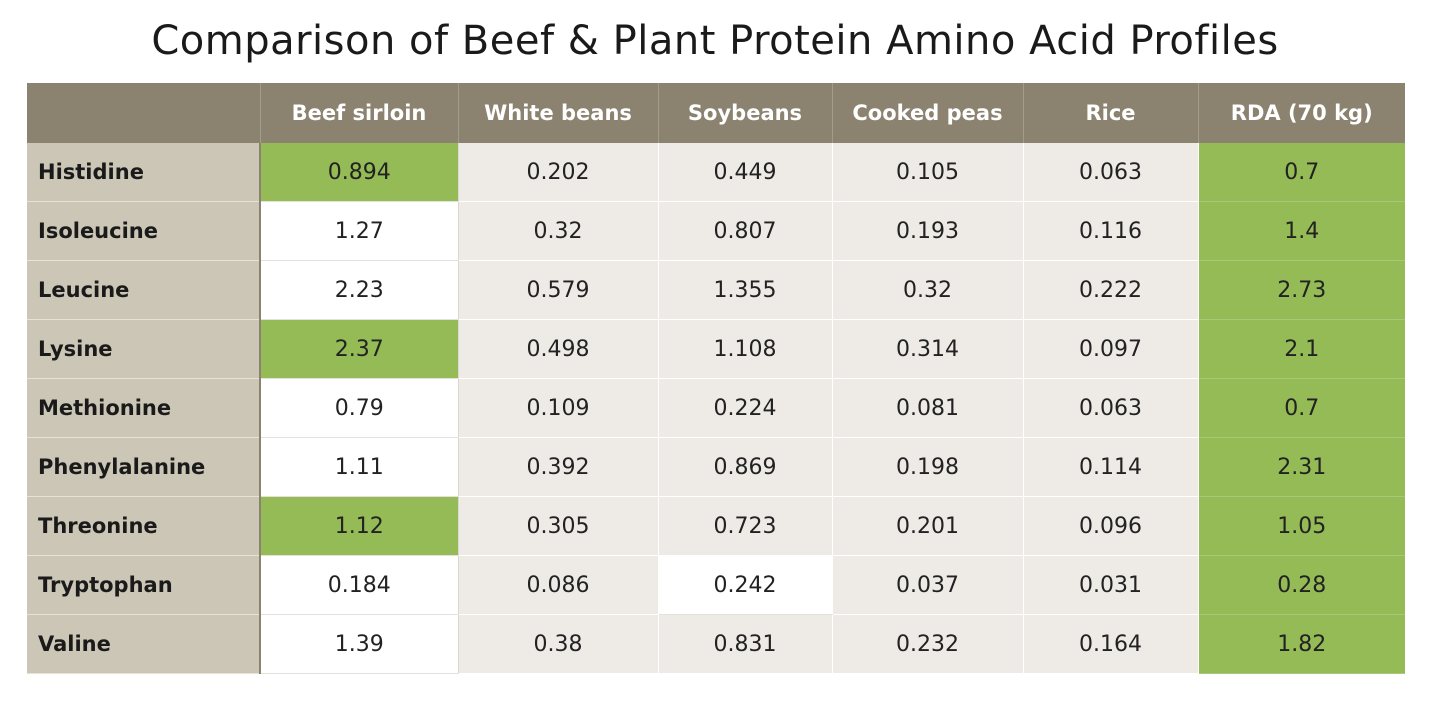 The width and height of the screenshot is (1430, 707). I want to click on table-cell: 0.869, so click(745, 467).